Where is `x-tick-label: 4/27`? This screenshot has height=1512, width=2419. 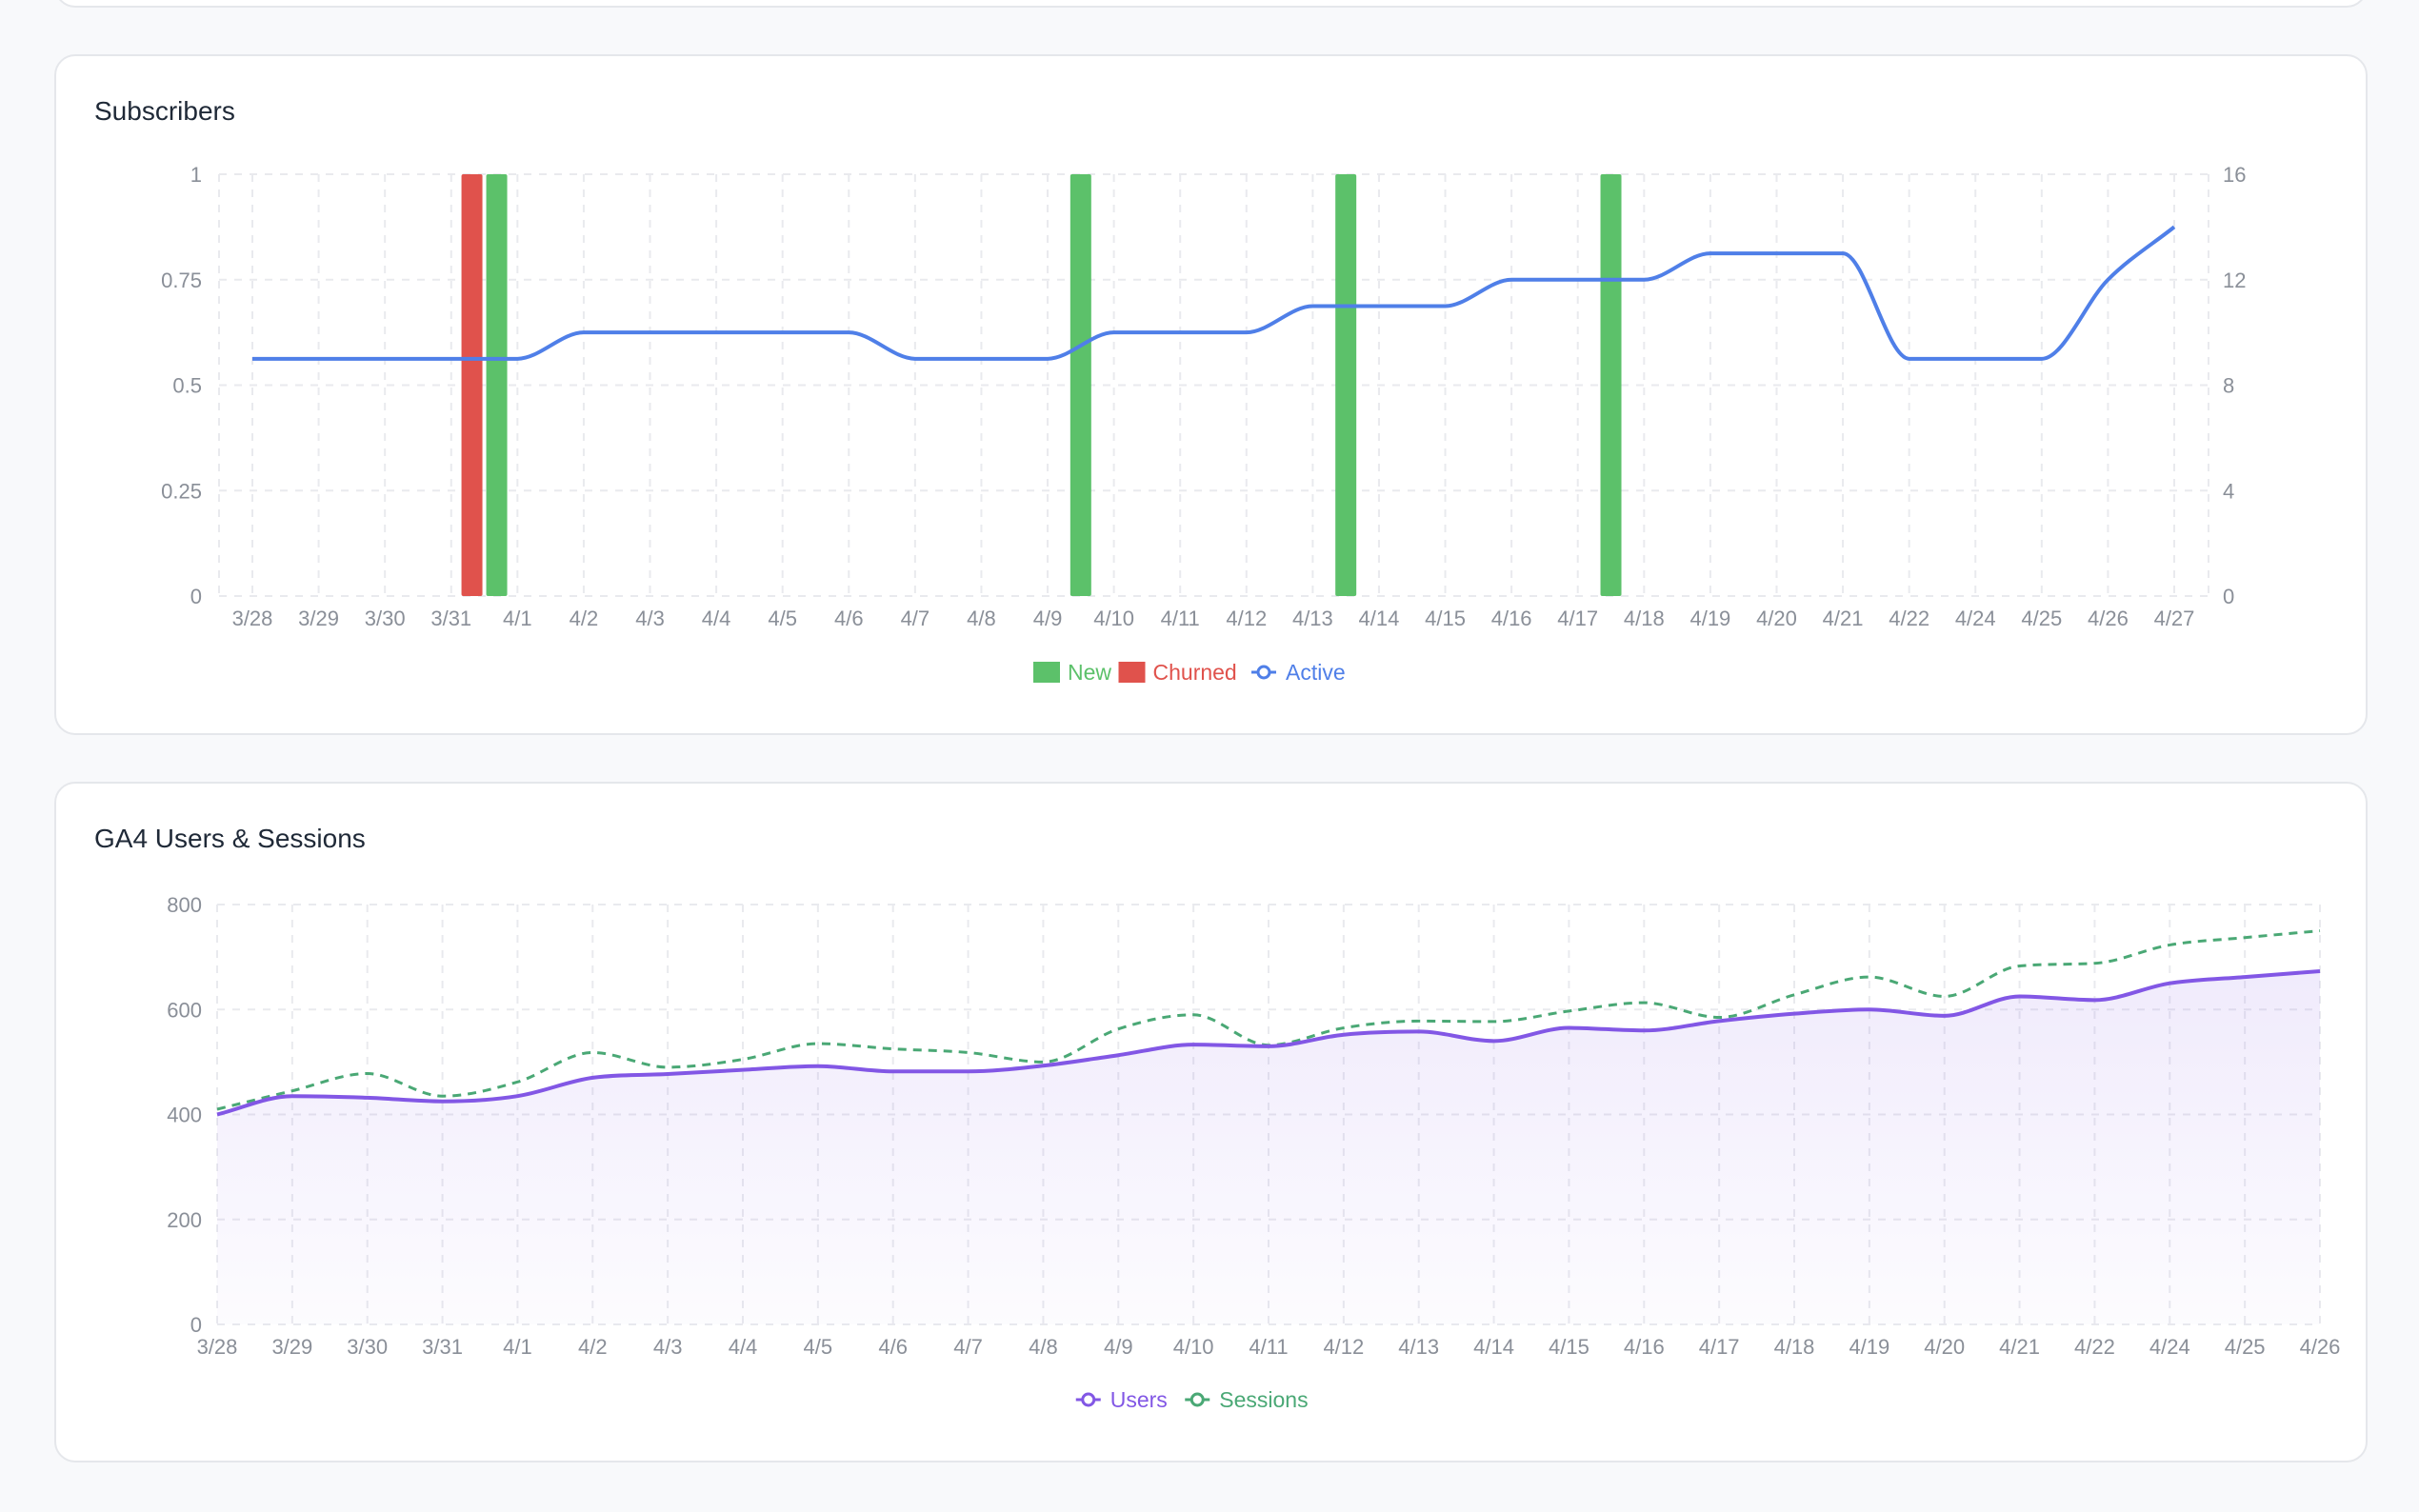 x-tick-label: 4/27 is located at coordinates (2174, 618).